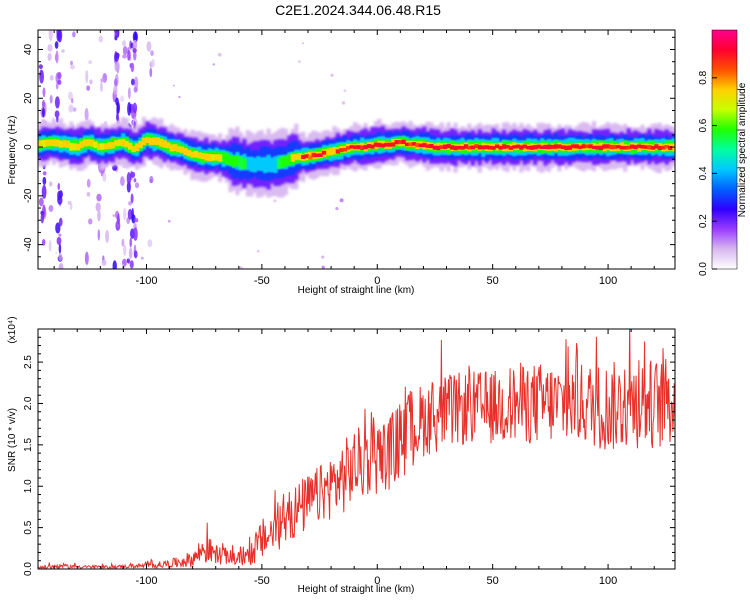  Describe the element at coordinates (493, 581) in the screenshot. I see `x-tick-label: 50` at that location.